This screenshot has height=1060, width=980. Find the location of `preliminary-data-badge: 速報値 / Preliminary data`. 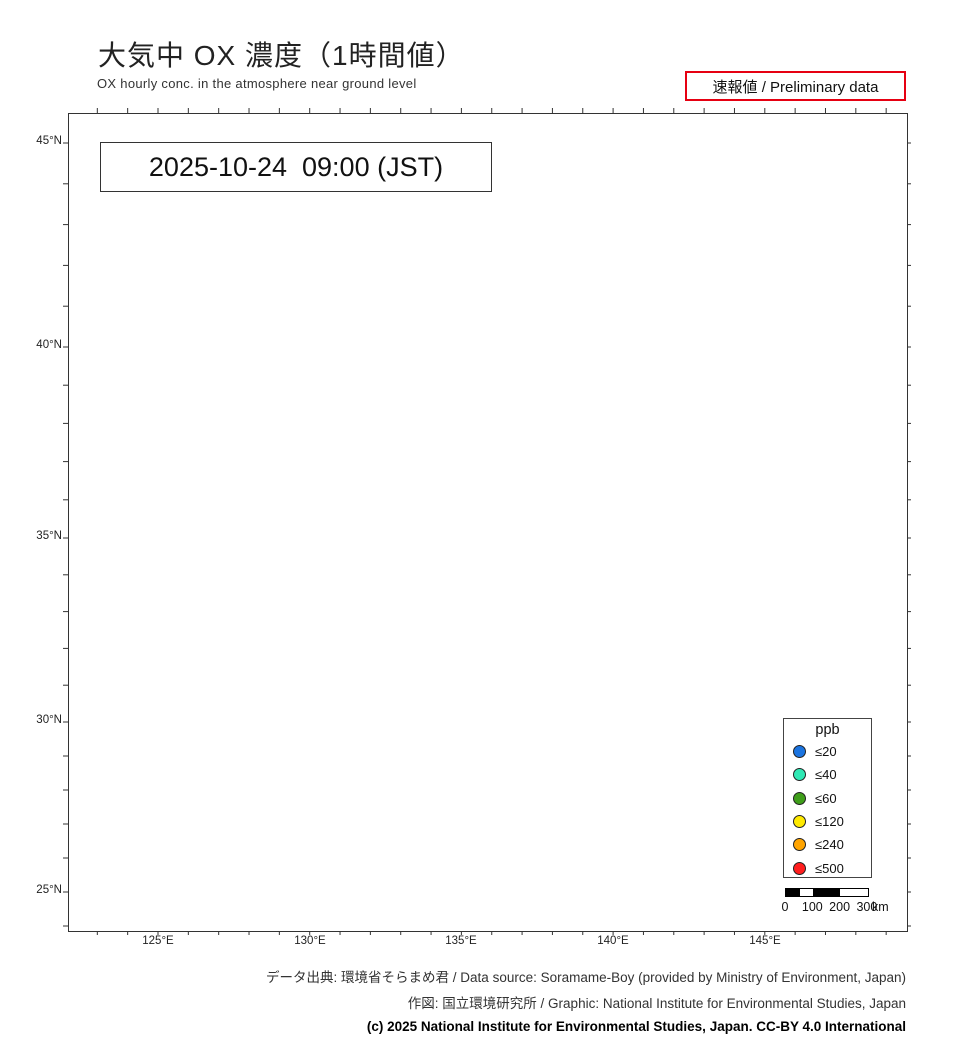

preliminary-data-badge: 速報値 / Preliminary data is located at coordinates (795, 86).